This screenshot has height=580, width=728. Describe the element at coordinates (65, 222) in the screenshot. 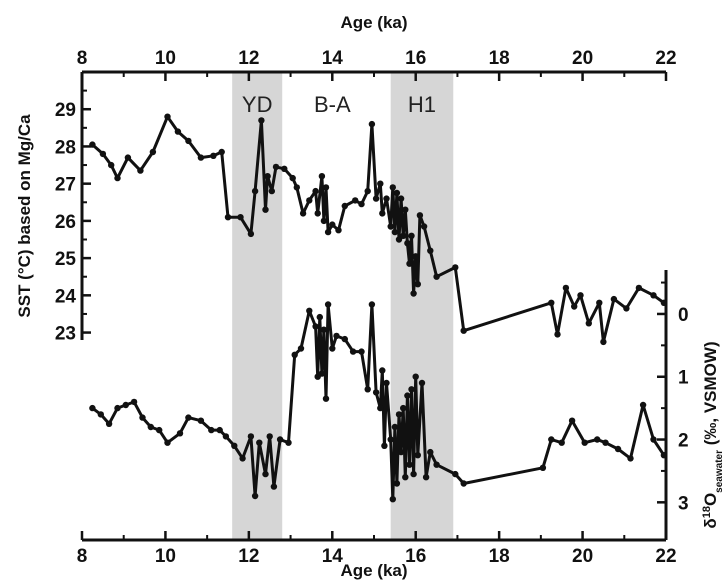

I see `left-y-tick-label: 26` at that location.